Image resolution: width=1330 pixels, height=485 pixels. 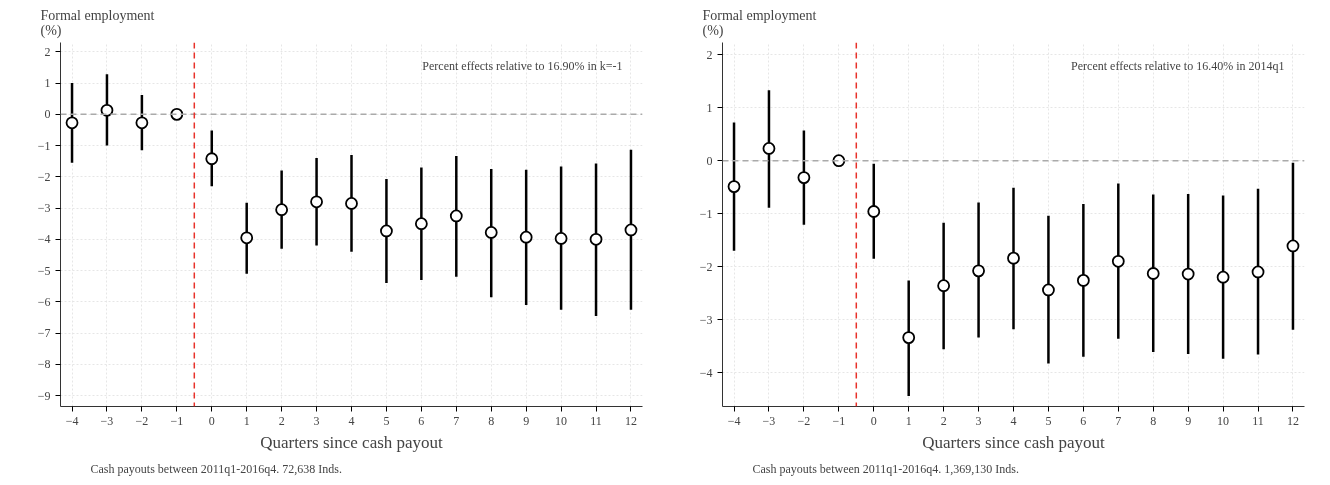 What do you see at coordinates (522, 65) in the screenshot?
I see `annotation: Percent effects relative to 16.90% in k=-1` at bounding box center [522, 65].